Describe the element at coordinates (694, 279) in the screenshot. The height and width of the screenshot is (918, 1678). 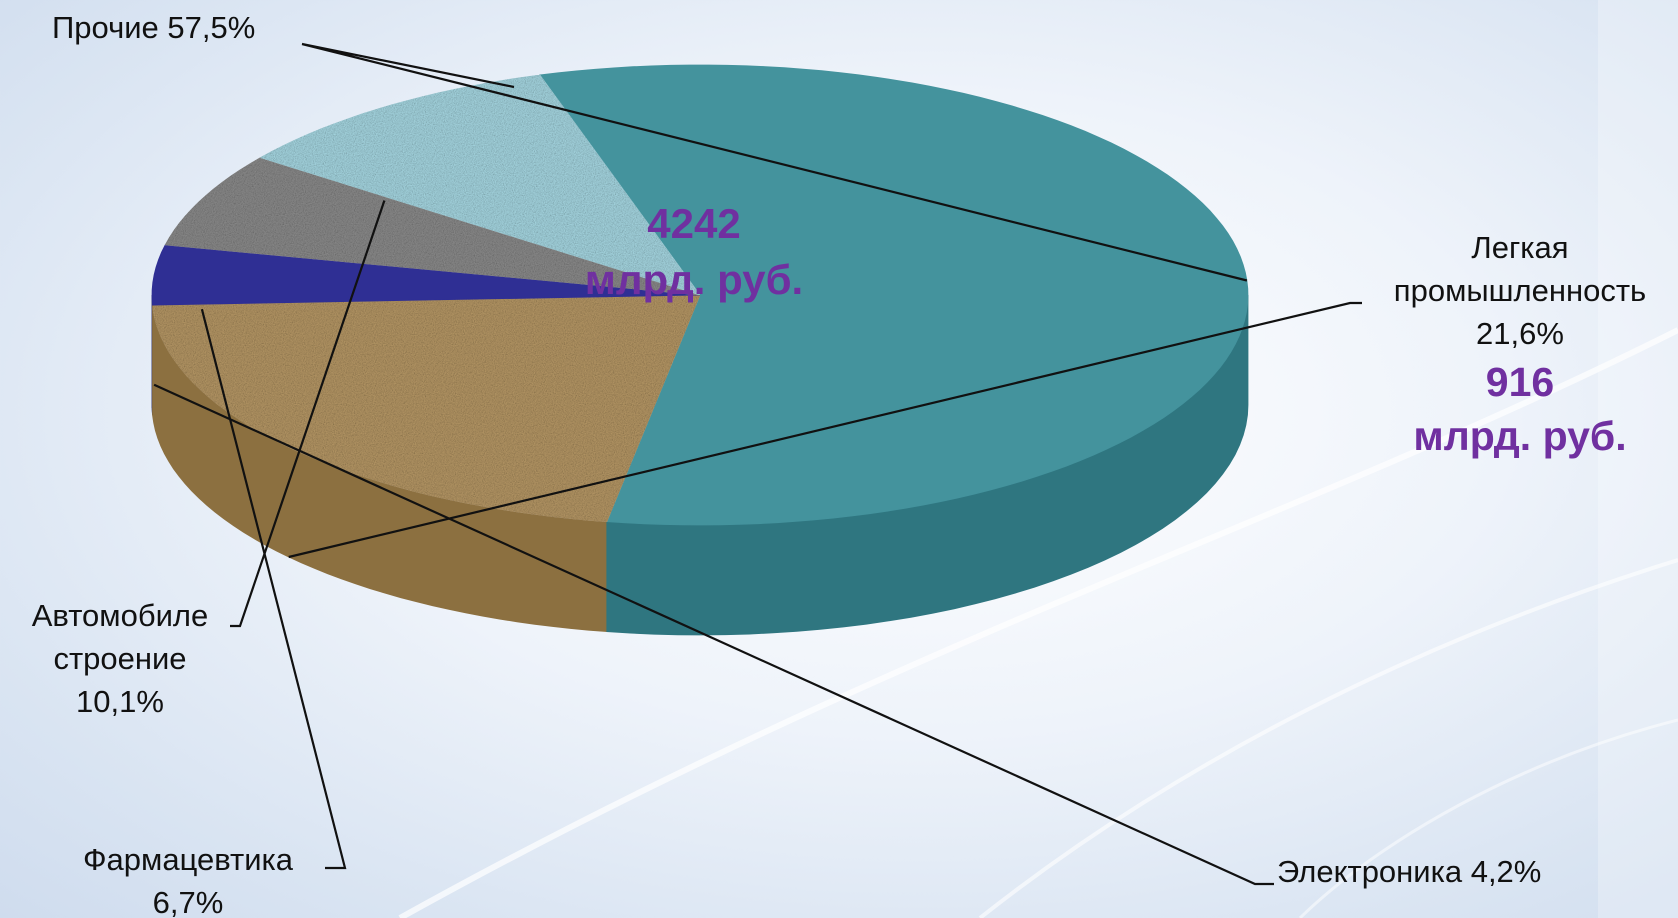
I see `center-total-unit: млрд. руб.` at that location.